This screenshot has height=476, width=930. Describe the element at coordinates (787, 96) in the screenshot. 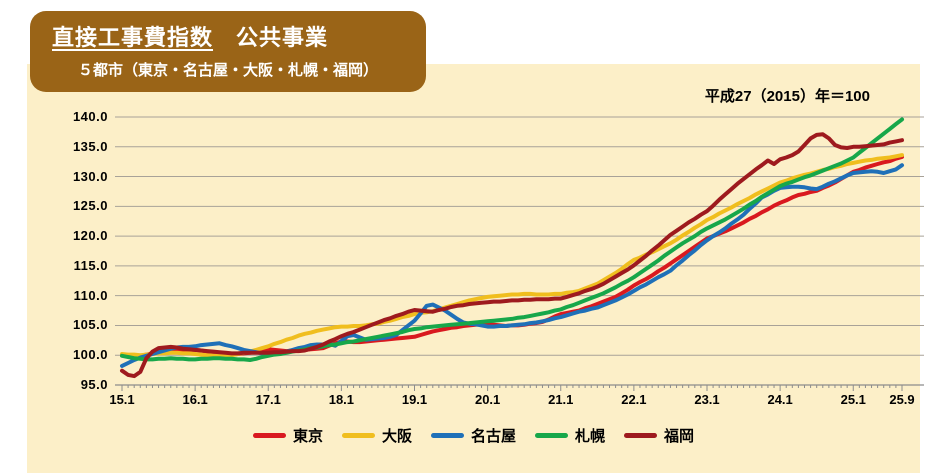

I see `base-year-note: 平成27（2015）年＝100` at that location.